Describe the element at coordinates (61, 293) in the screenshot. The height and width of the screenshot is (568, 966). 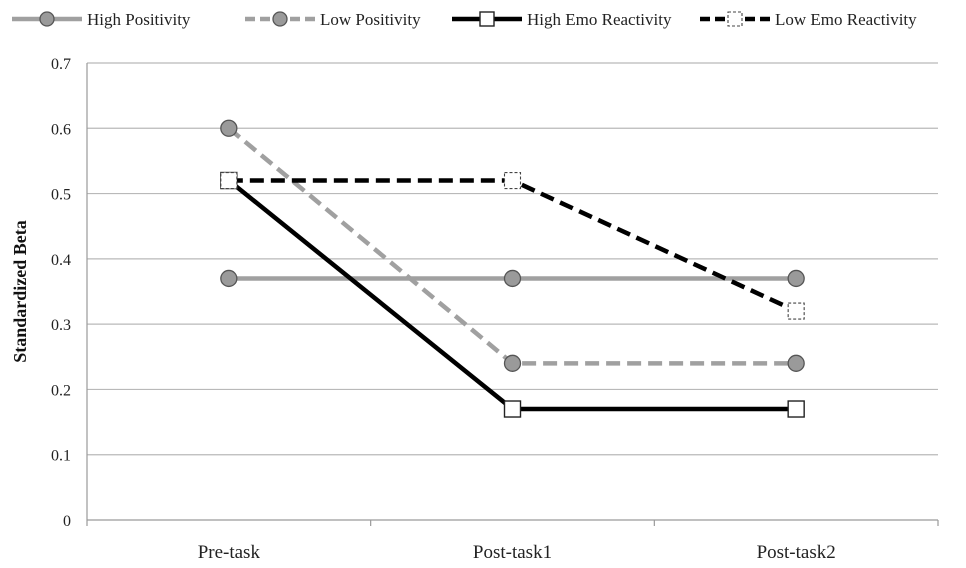
I see `y-tick-labels: 0 0.1 0.2 0.3 0.4 0.5 0.6 0.7` at that location.